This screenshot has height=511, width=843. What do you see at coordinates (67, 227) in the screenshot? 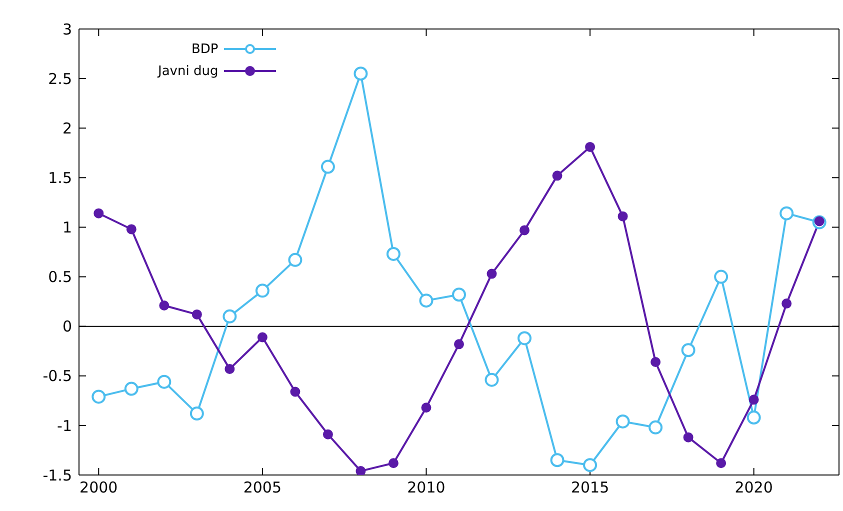
I see `y-tick-label: 1` at bounding box center [67, 227].